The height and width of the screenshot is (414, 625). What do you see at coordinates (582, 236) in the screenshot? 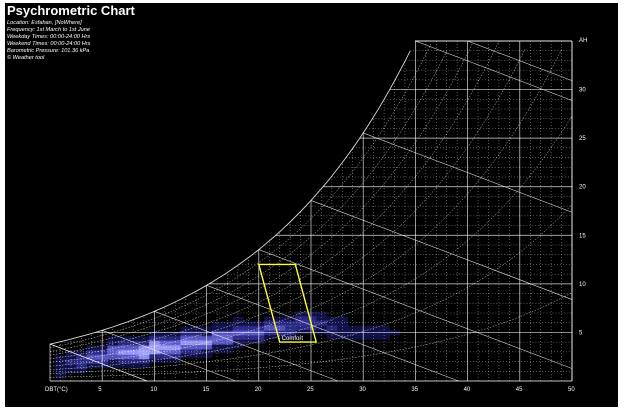
I see `y-tick-label: 15` at bounding box center [582, 236].